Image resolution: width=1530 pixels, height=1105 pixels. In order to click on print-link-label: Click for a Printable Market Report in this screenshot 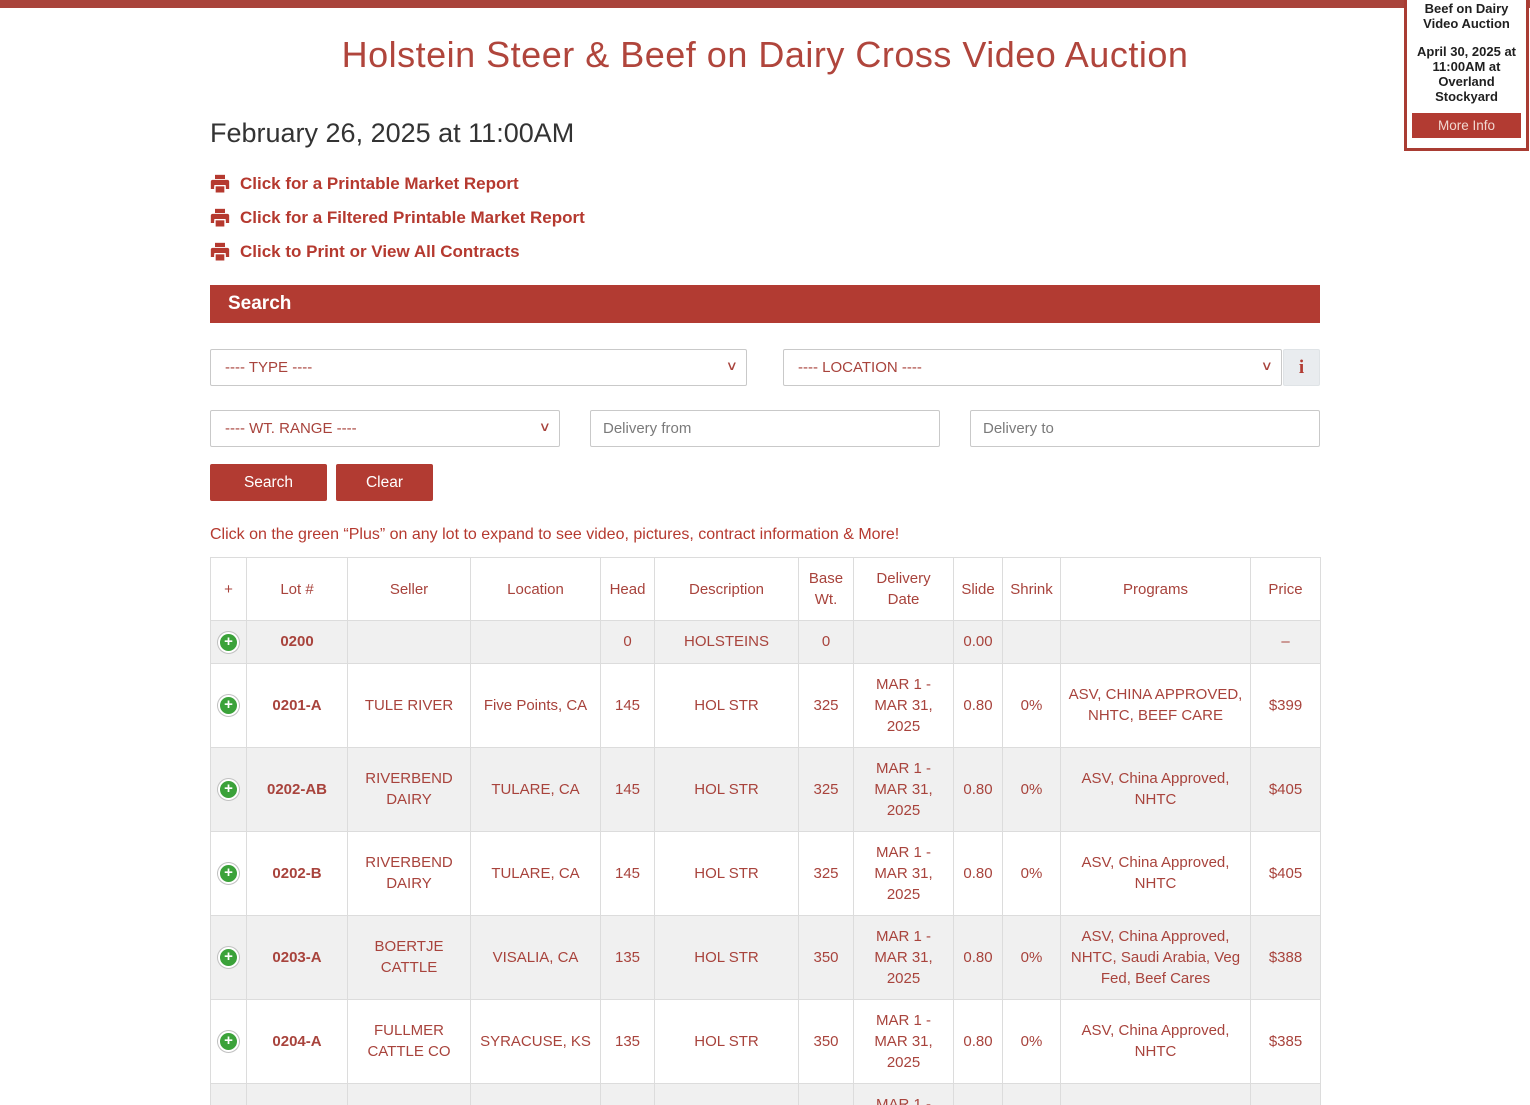, I will do `click(379, 183)`.